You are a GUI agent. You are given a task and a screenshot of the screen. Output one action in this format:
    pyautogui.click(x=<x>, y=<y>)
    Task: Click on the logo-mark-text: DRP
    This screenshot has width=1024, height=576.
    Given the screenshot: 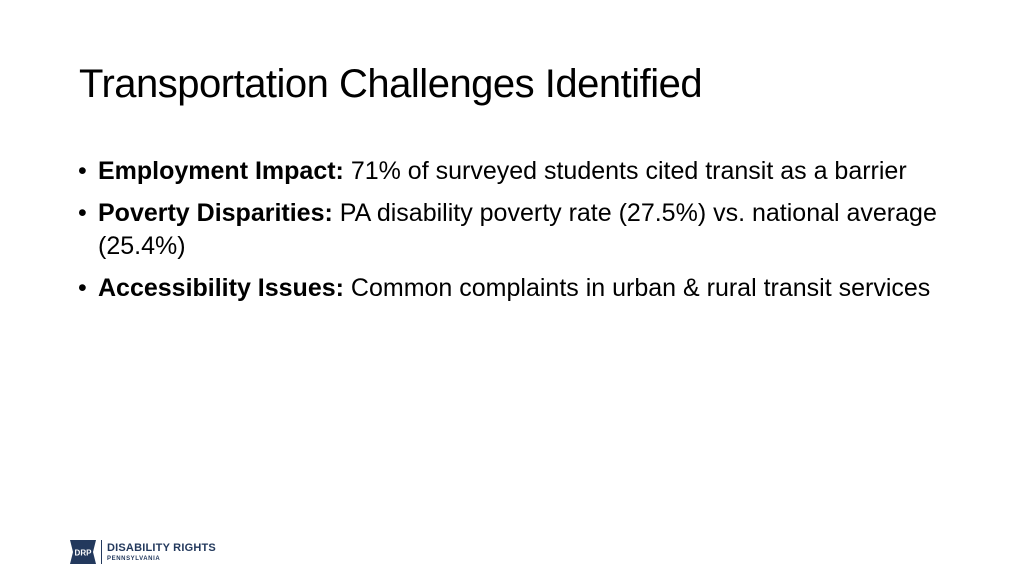 What is the action you would take?
    pyautogui.click(x=84, y=553)
    